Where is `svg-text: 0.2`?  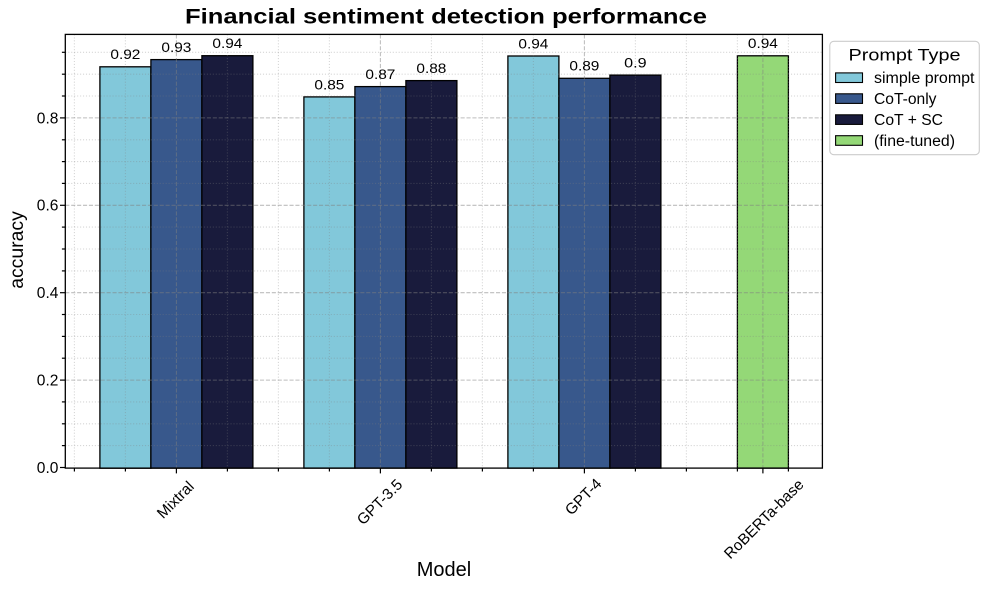 svg-text: 0.2 is located at coordinates (48, 381).